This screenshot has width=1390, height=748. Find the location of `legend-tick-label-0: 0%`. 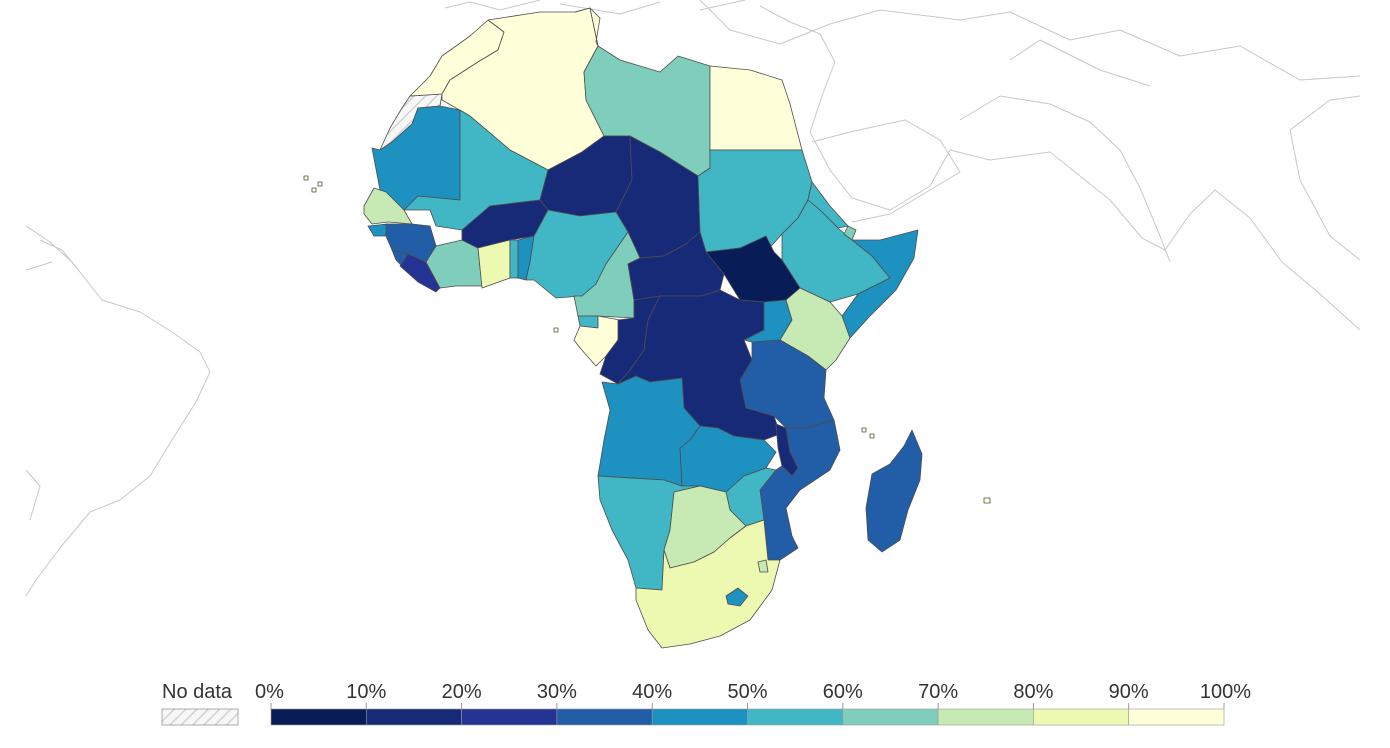

legend-tick-label-0: 0% is located at coordinates (269, 692).